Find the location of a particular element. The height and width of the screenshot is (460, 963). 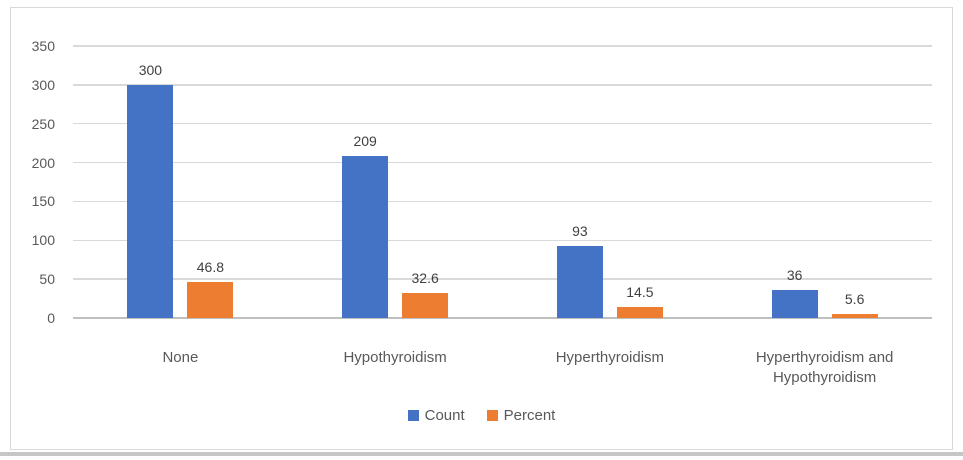

data-label-percent-1: 32.6 is located at coordinates (425, 277).